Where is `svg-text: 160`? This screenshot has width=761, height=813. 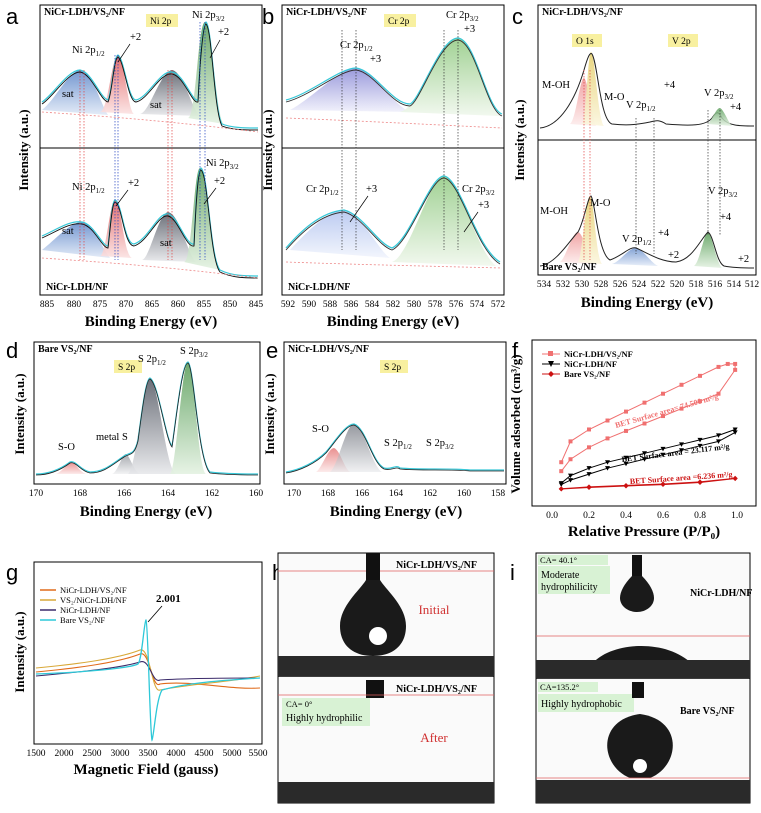
svg-text: 160 is located at coordinates (256, 494).